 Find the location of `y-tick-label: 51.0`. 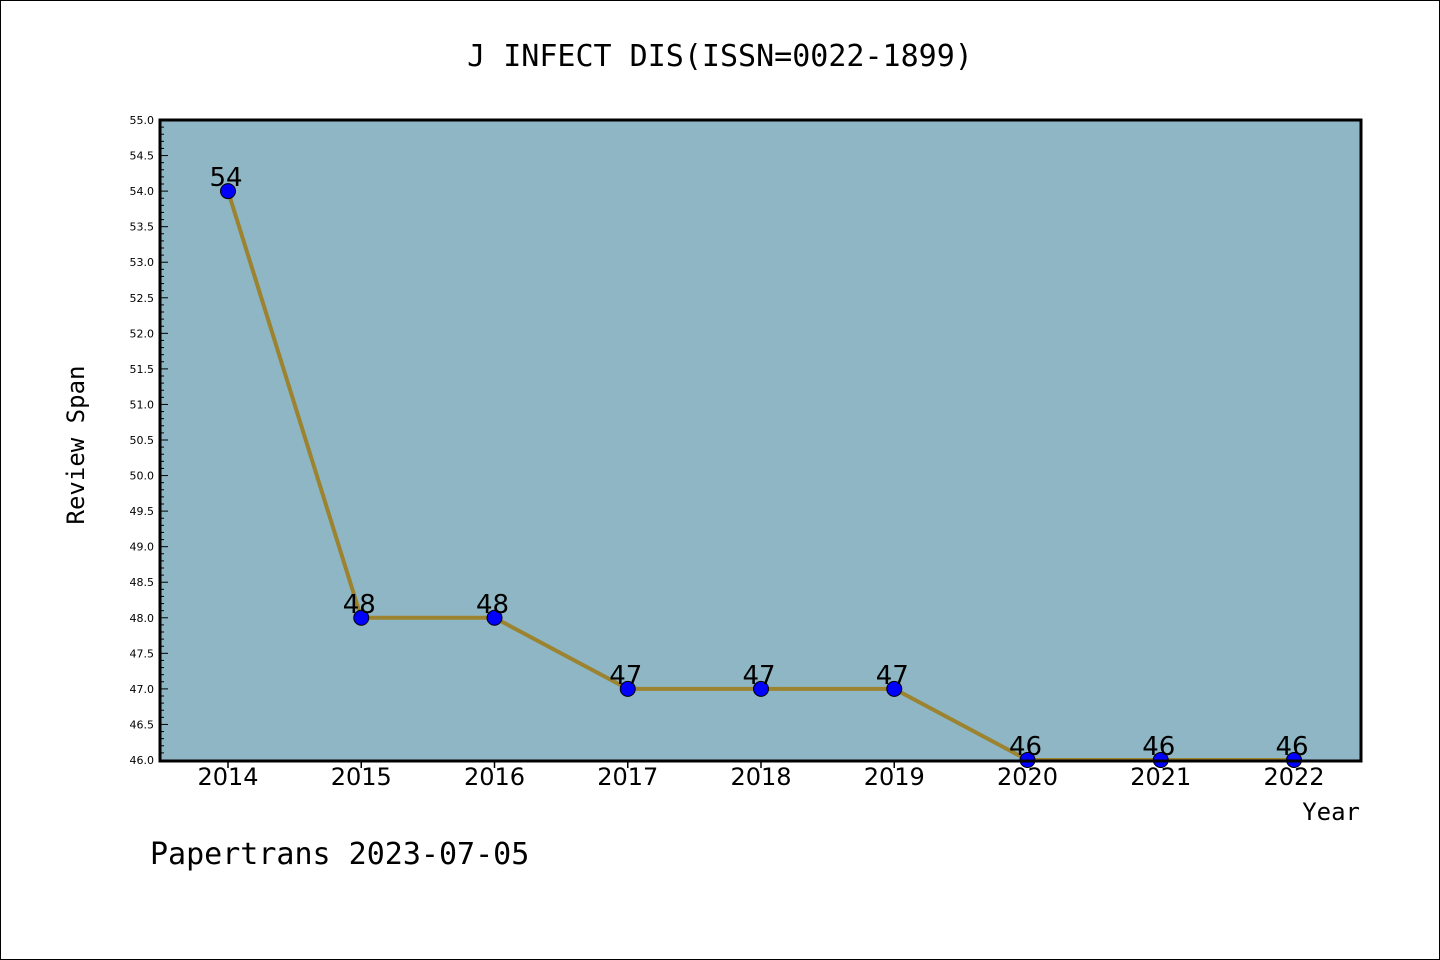

y-tick-label: 51.0 is located at coordinates (142, 404).